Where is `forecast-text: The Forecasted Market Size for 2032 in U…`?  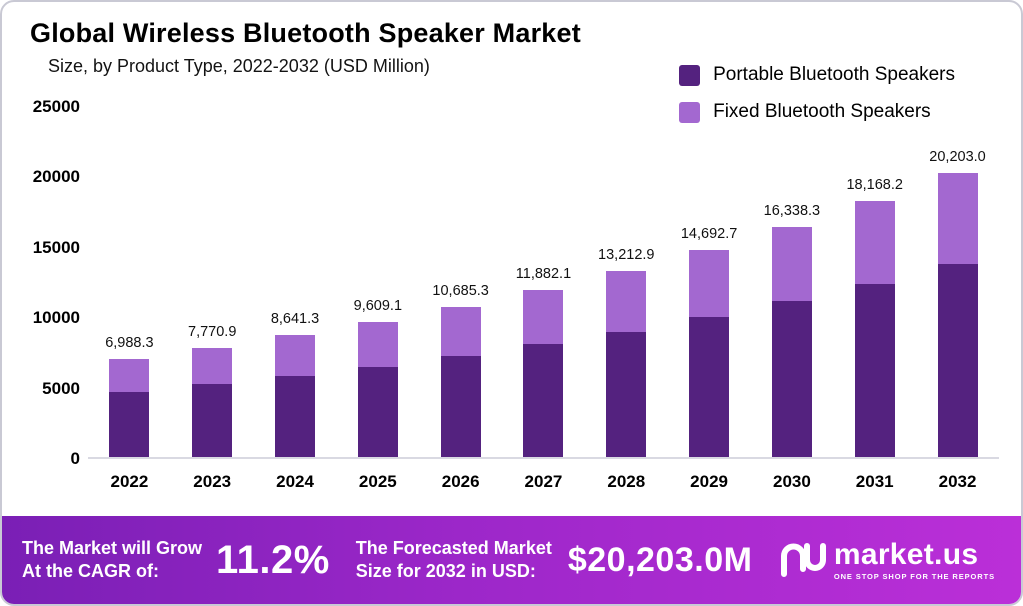 forecast-text: The Forecasted Market Size for 2032 in U… is located at coordinates (454, 560).